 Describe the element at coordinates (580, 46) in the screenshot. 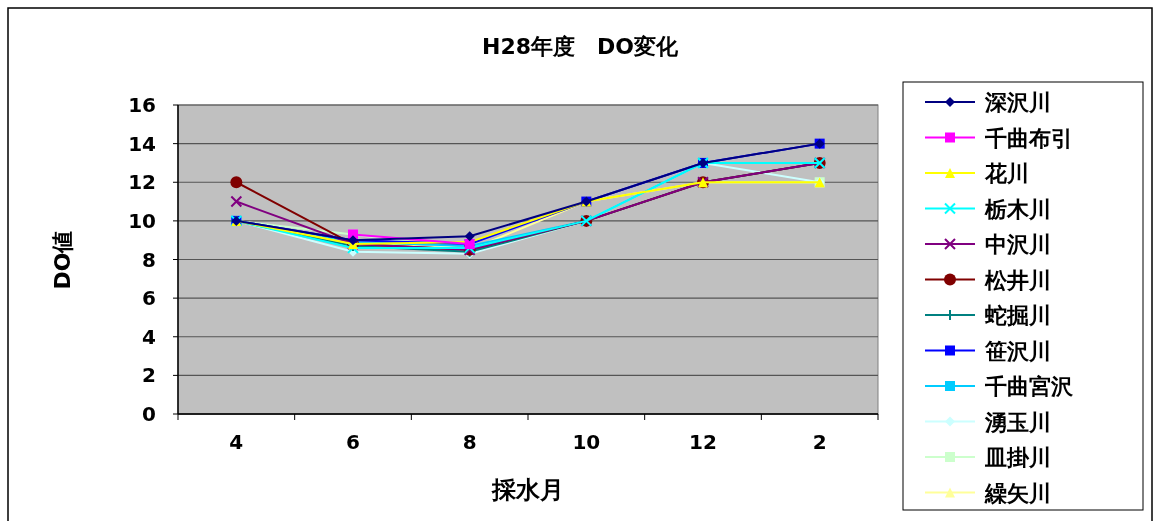

I see `chart-title: H28年度 DO変化` at that location.